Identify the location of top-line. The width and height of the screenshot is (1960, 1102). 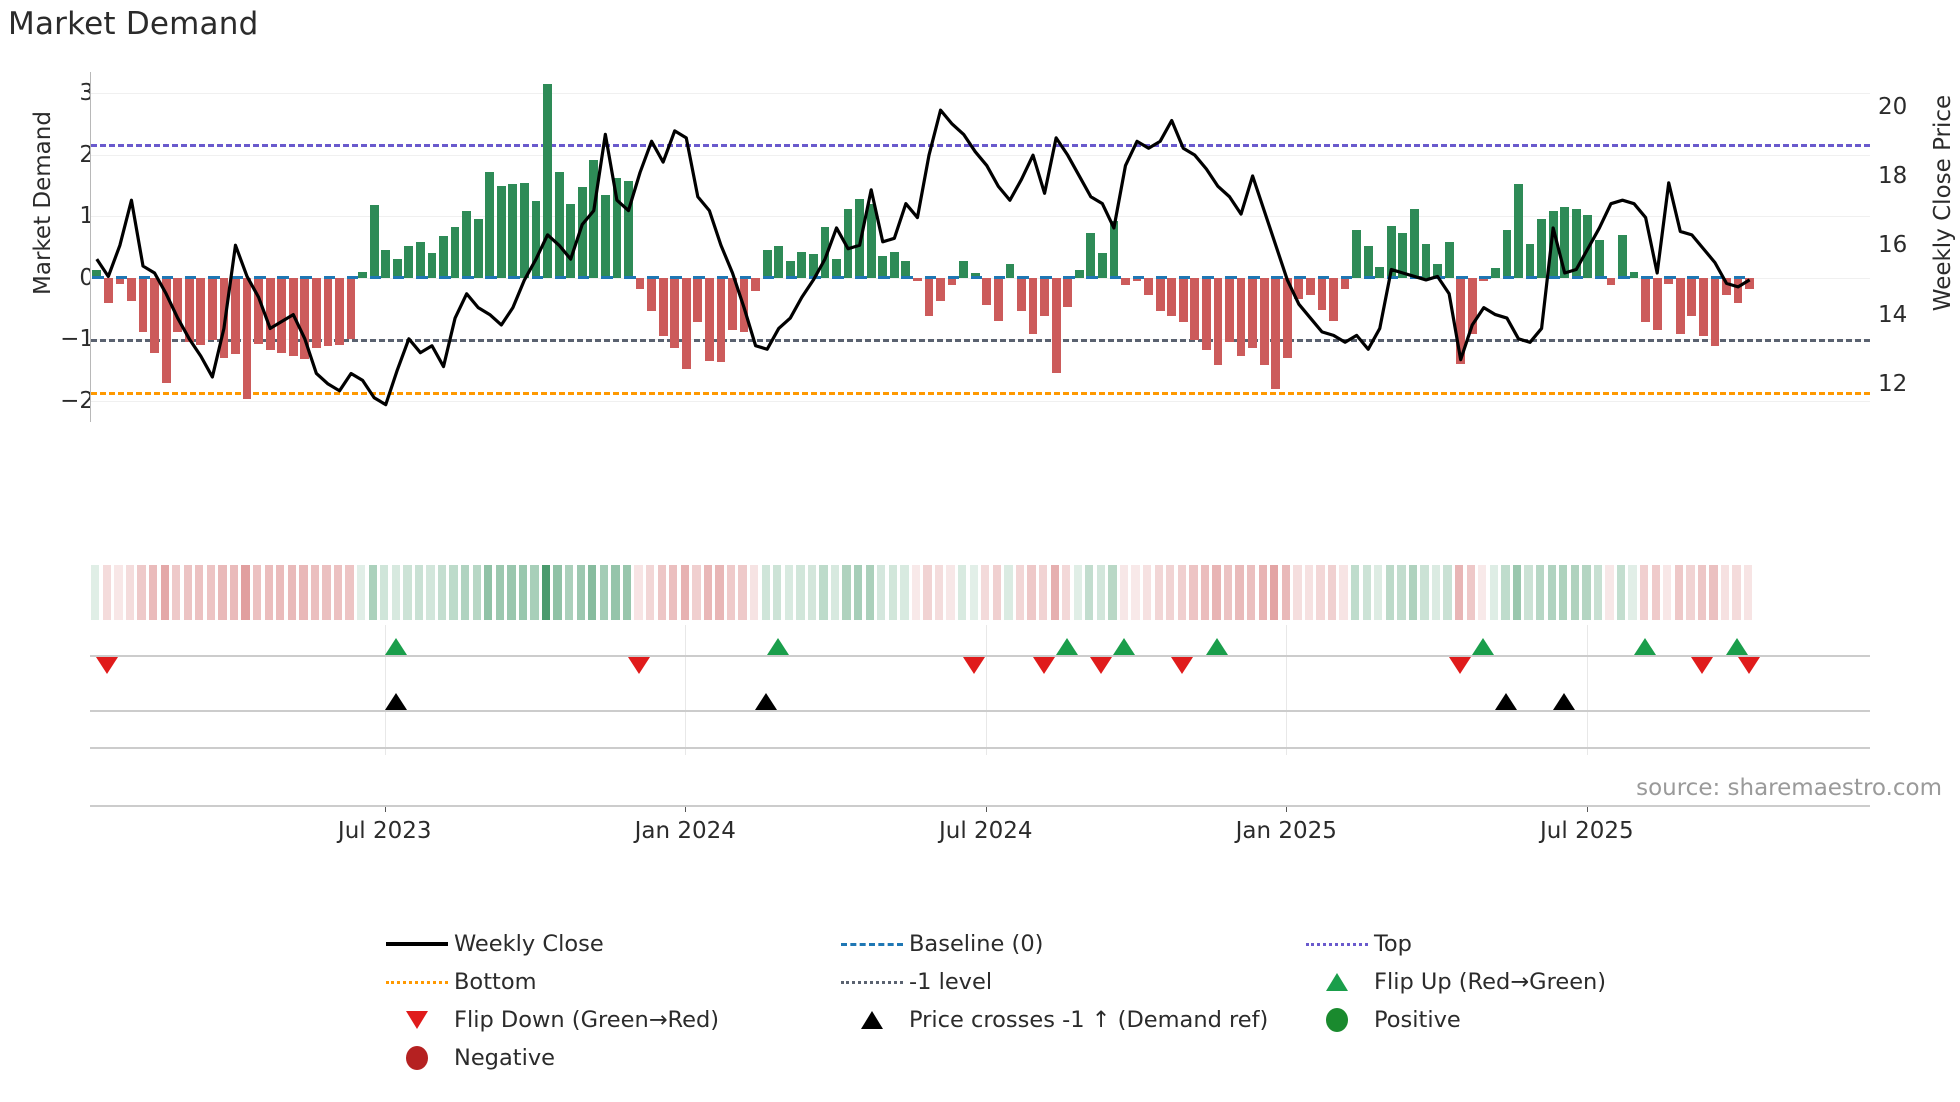
(980, 145).